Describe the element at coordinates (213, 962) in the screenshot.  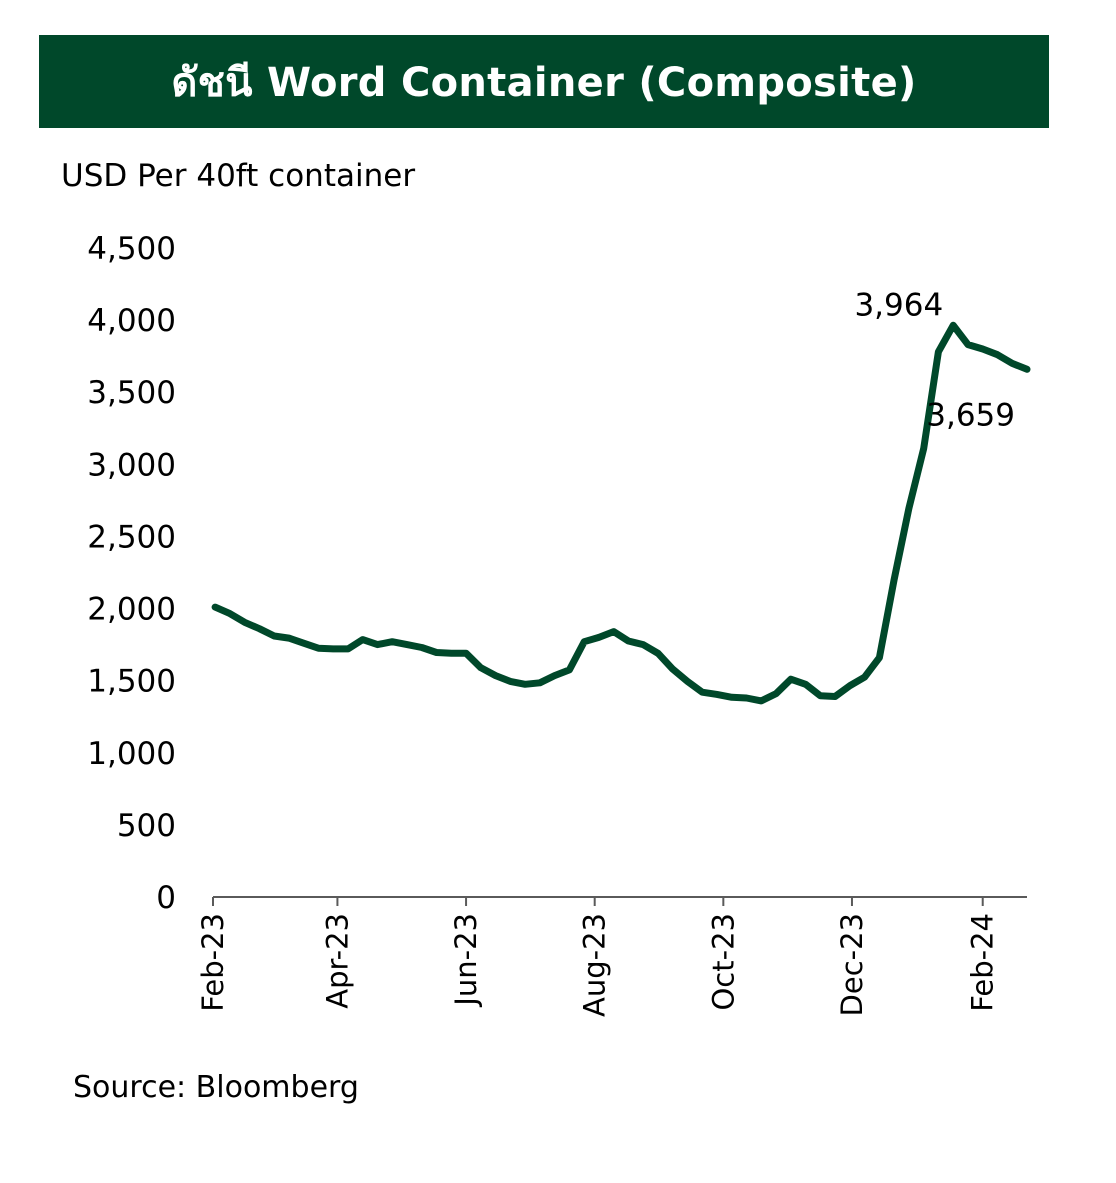
I see `x-tick-label: Feb-23` at that location.